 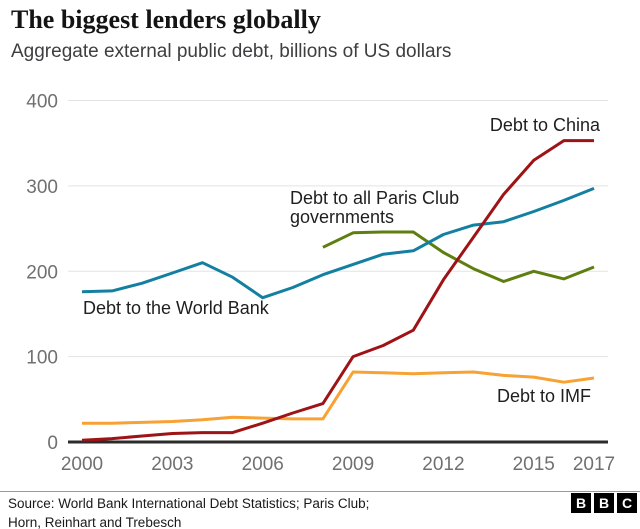 I want to click on series-line-debt-to-imf, so click(x=338, y=397).